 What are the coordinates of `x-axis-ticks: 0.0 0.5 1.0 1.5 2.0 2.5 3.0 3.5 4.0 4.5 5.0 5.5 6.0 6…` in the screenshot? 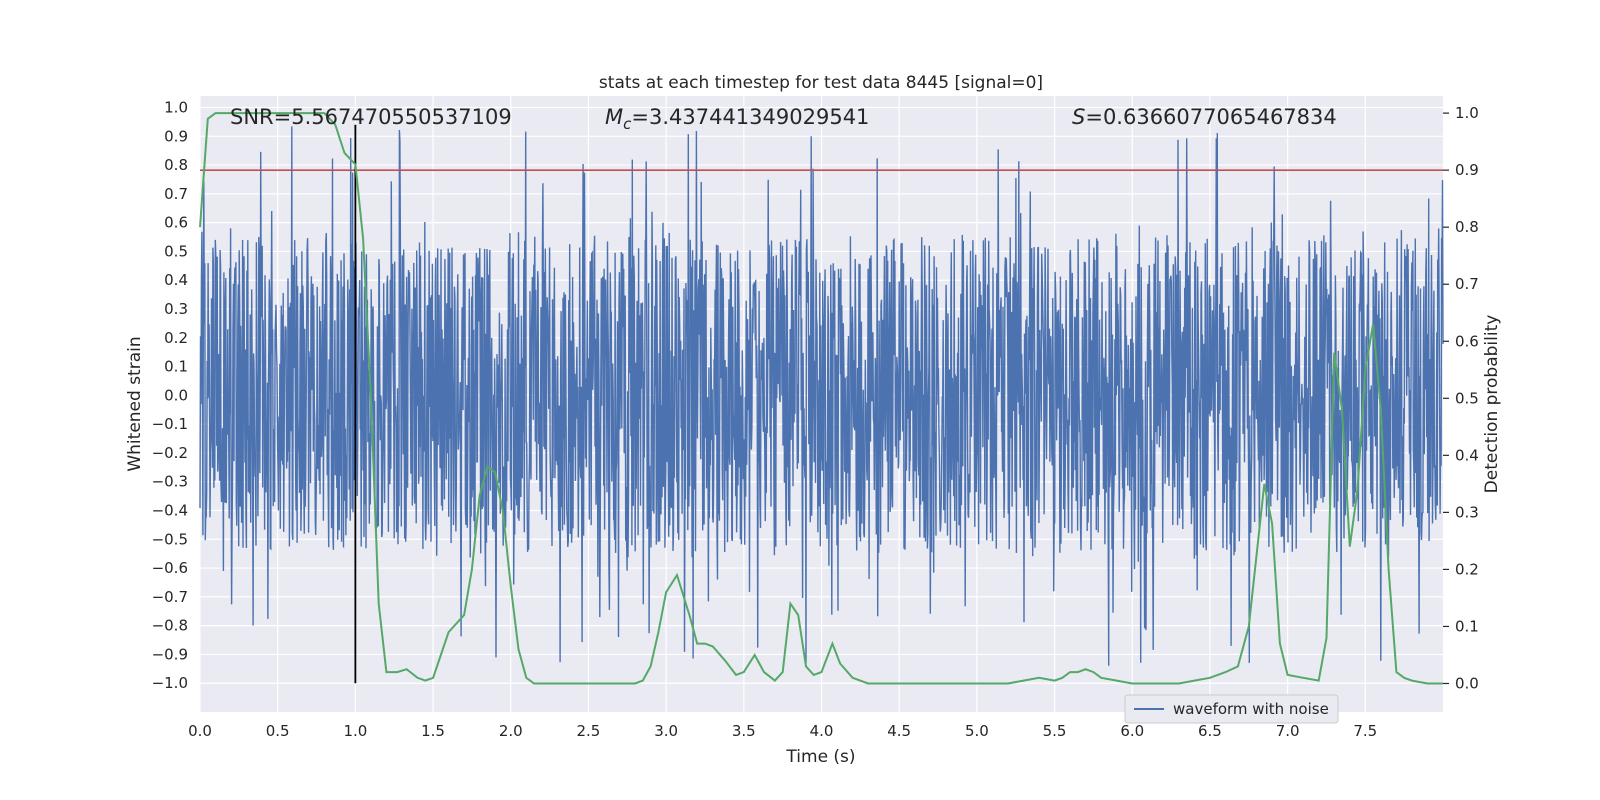 It's located at (782, 731).